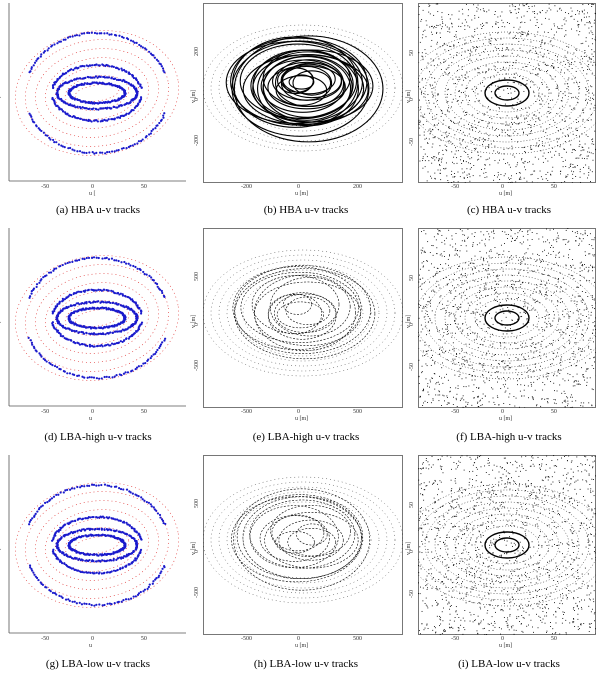  What do you see at coordinates (509, 437) in the screenshot?
I see `panel-caption: (f) LBA-high u-v tracks` at bounding box center [509, 437].